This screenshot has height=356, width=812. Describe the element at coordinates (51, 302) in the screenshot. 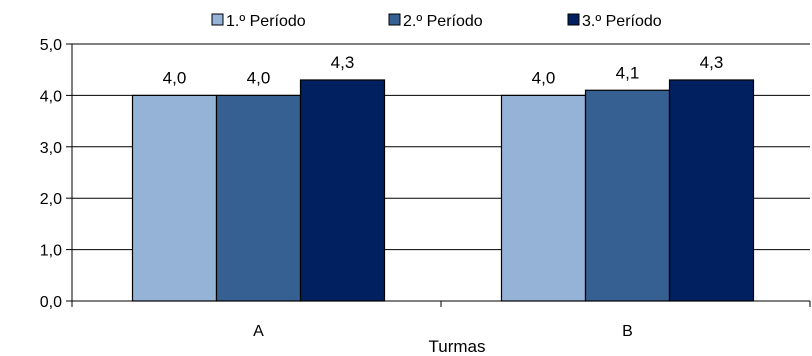

I see `y-tick-label: 0,0` at that location.